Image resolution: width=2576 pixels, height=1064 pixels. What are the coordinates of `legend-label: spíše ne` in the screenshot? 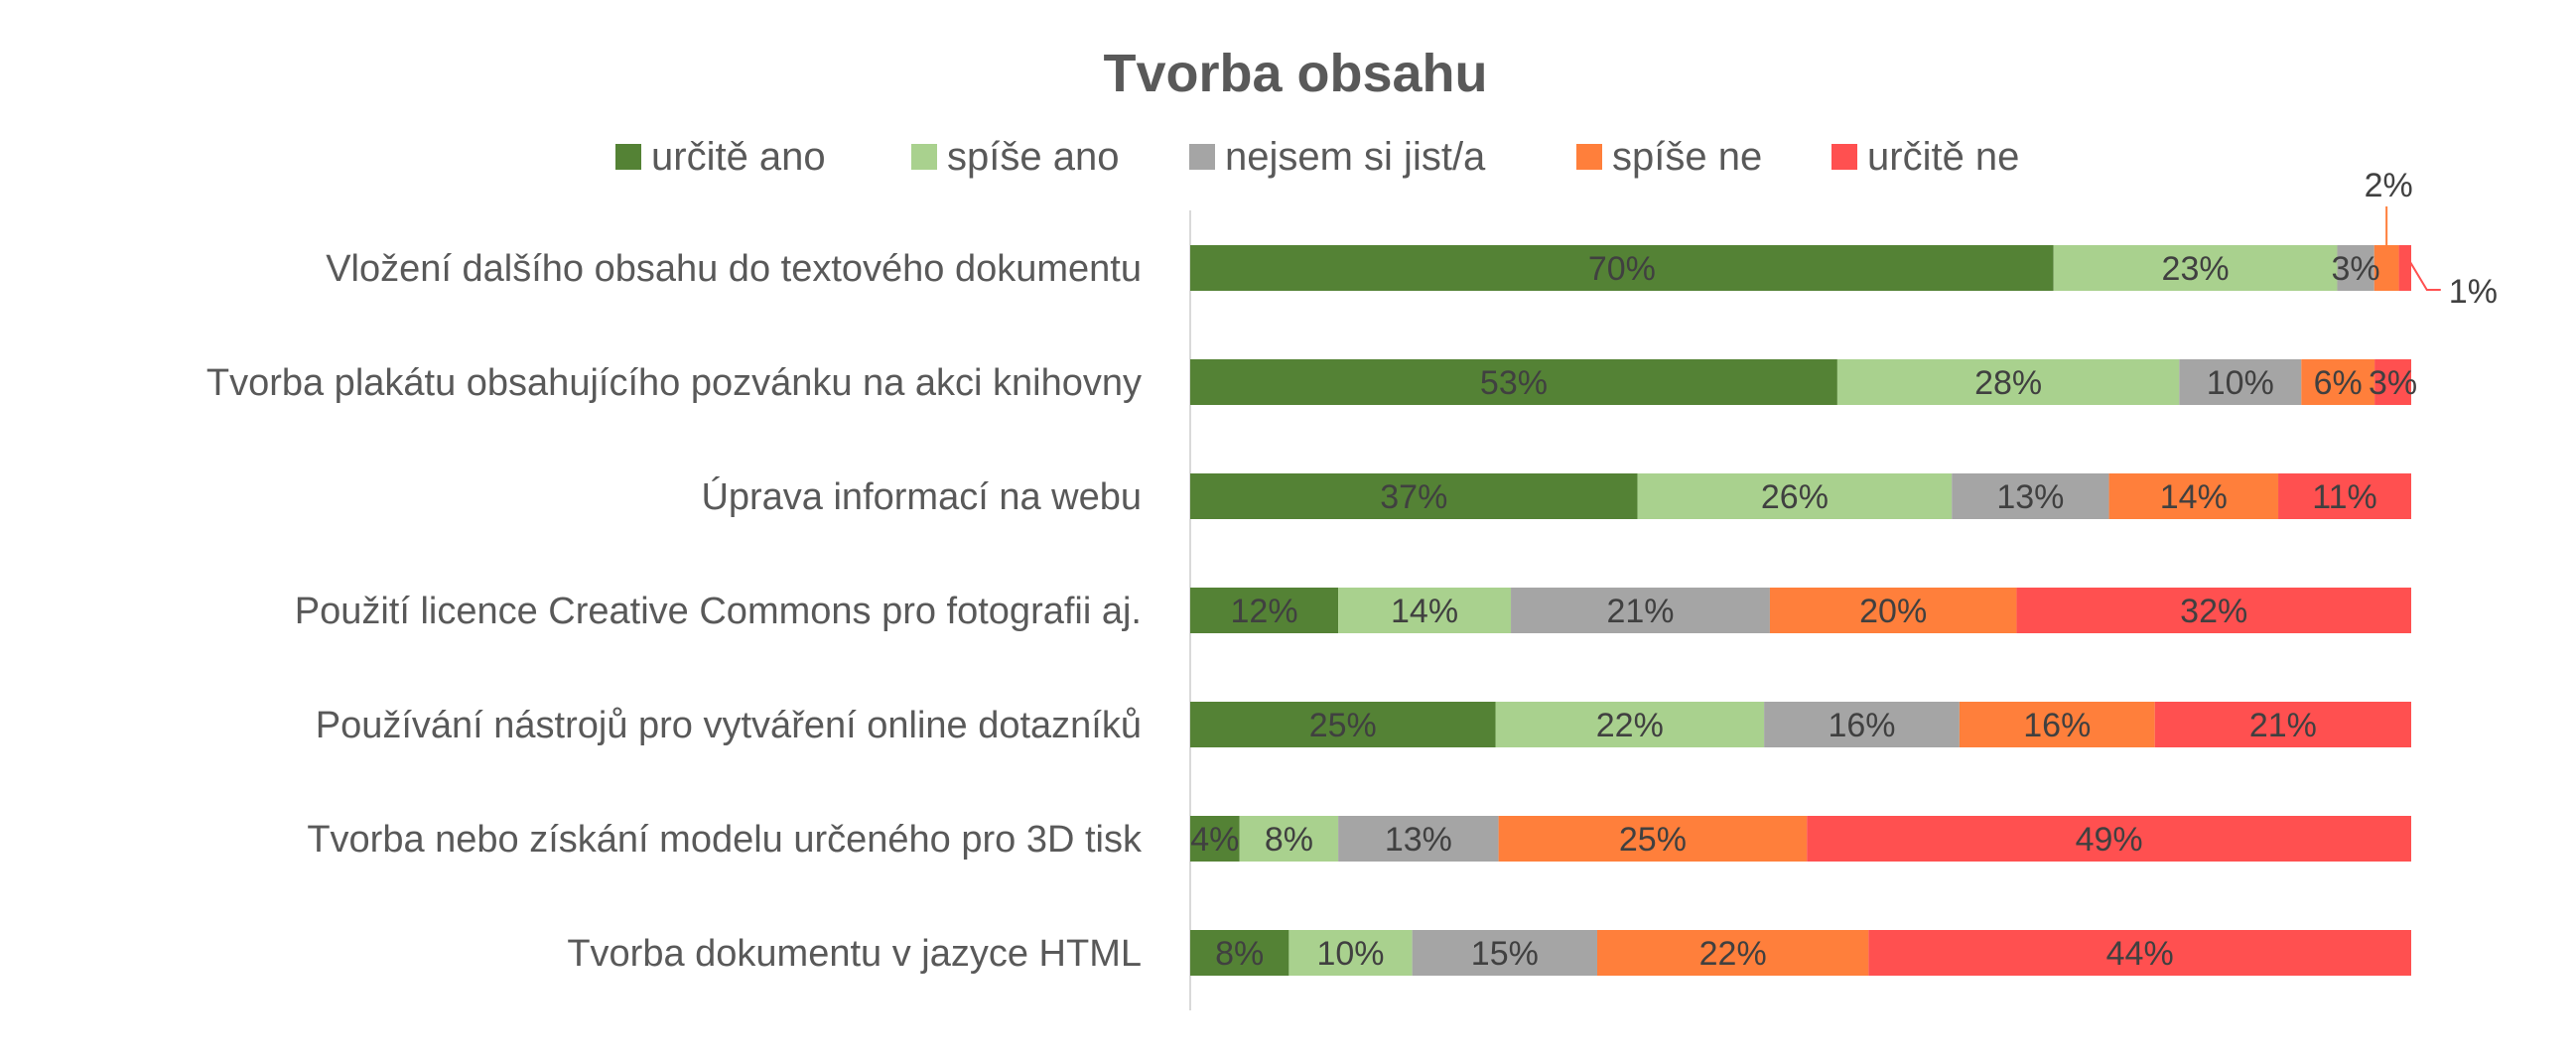 It's located at (1687, 157).